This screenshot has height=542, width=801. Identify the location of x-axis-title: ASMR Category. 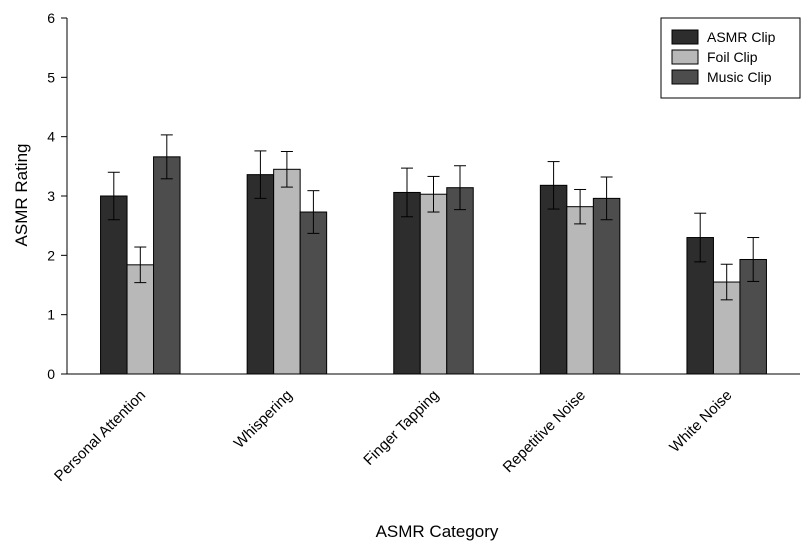
(437, 531).